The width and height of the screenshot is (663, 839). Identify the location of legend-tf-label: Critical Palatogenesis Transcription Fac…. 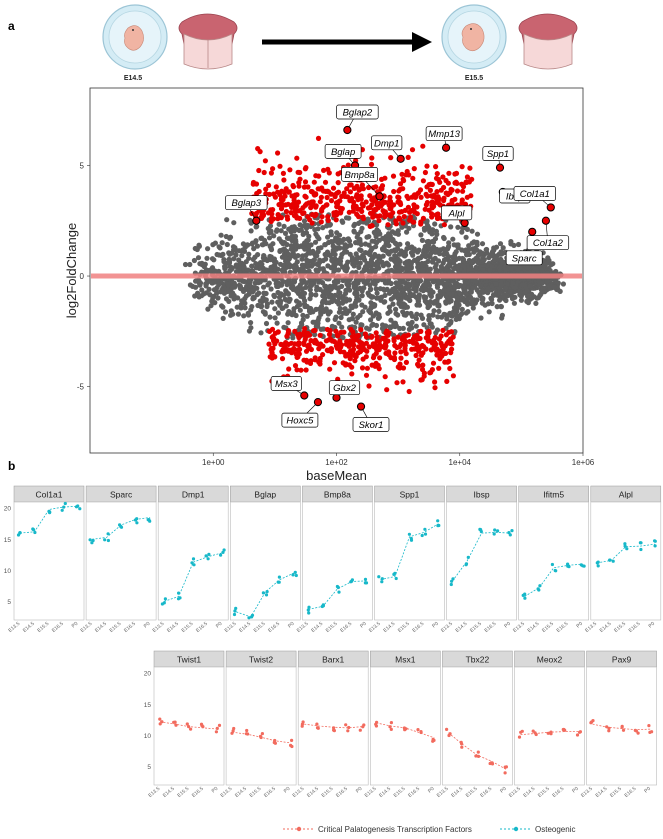
(395, 829).